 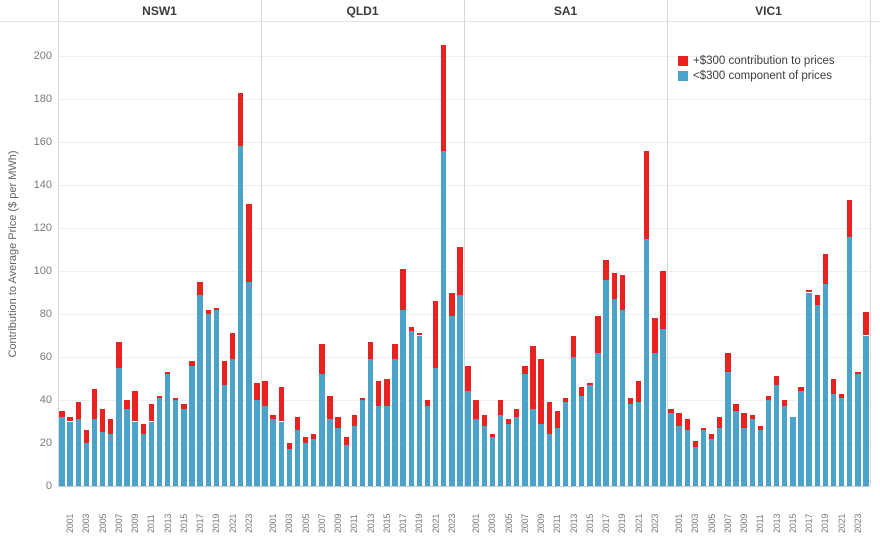 I want to click on y-tick-label: 160, so click(x=42, y=142).